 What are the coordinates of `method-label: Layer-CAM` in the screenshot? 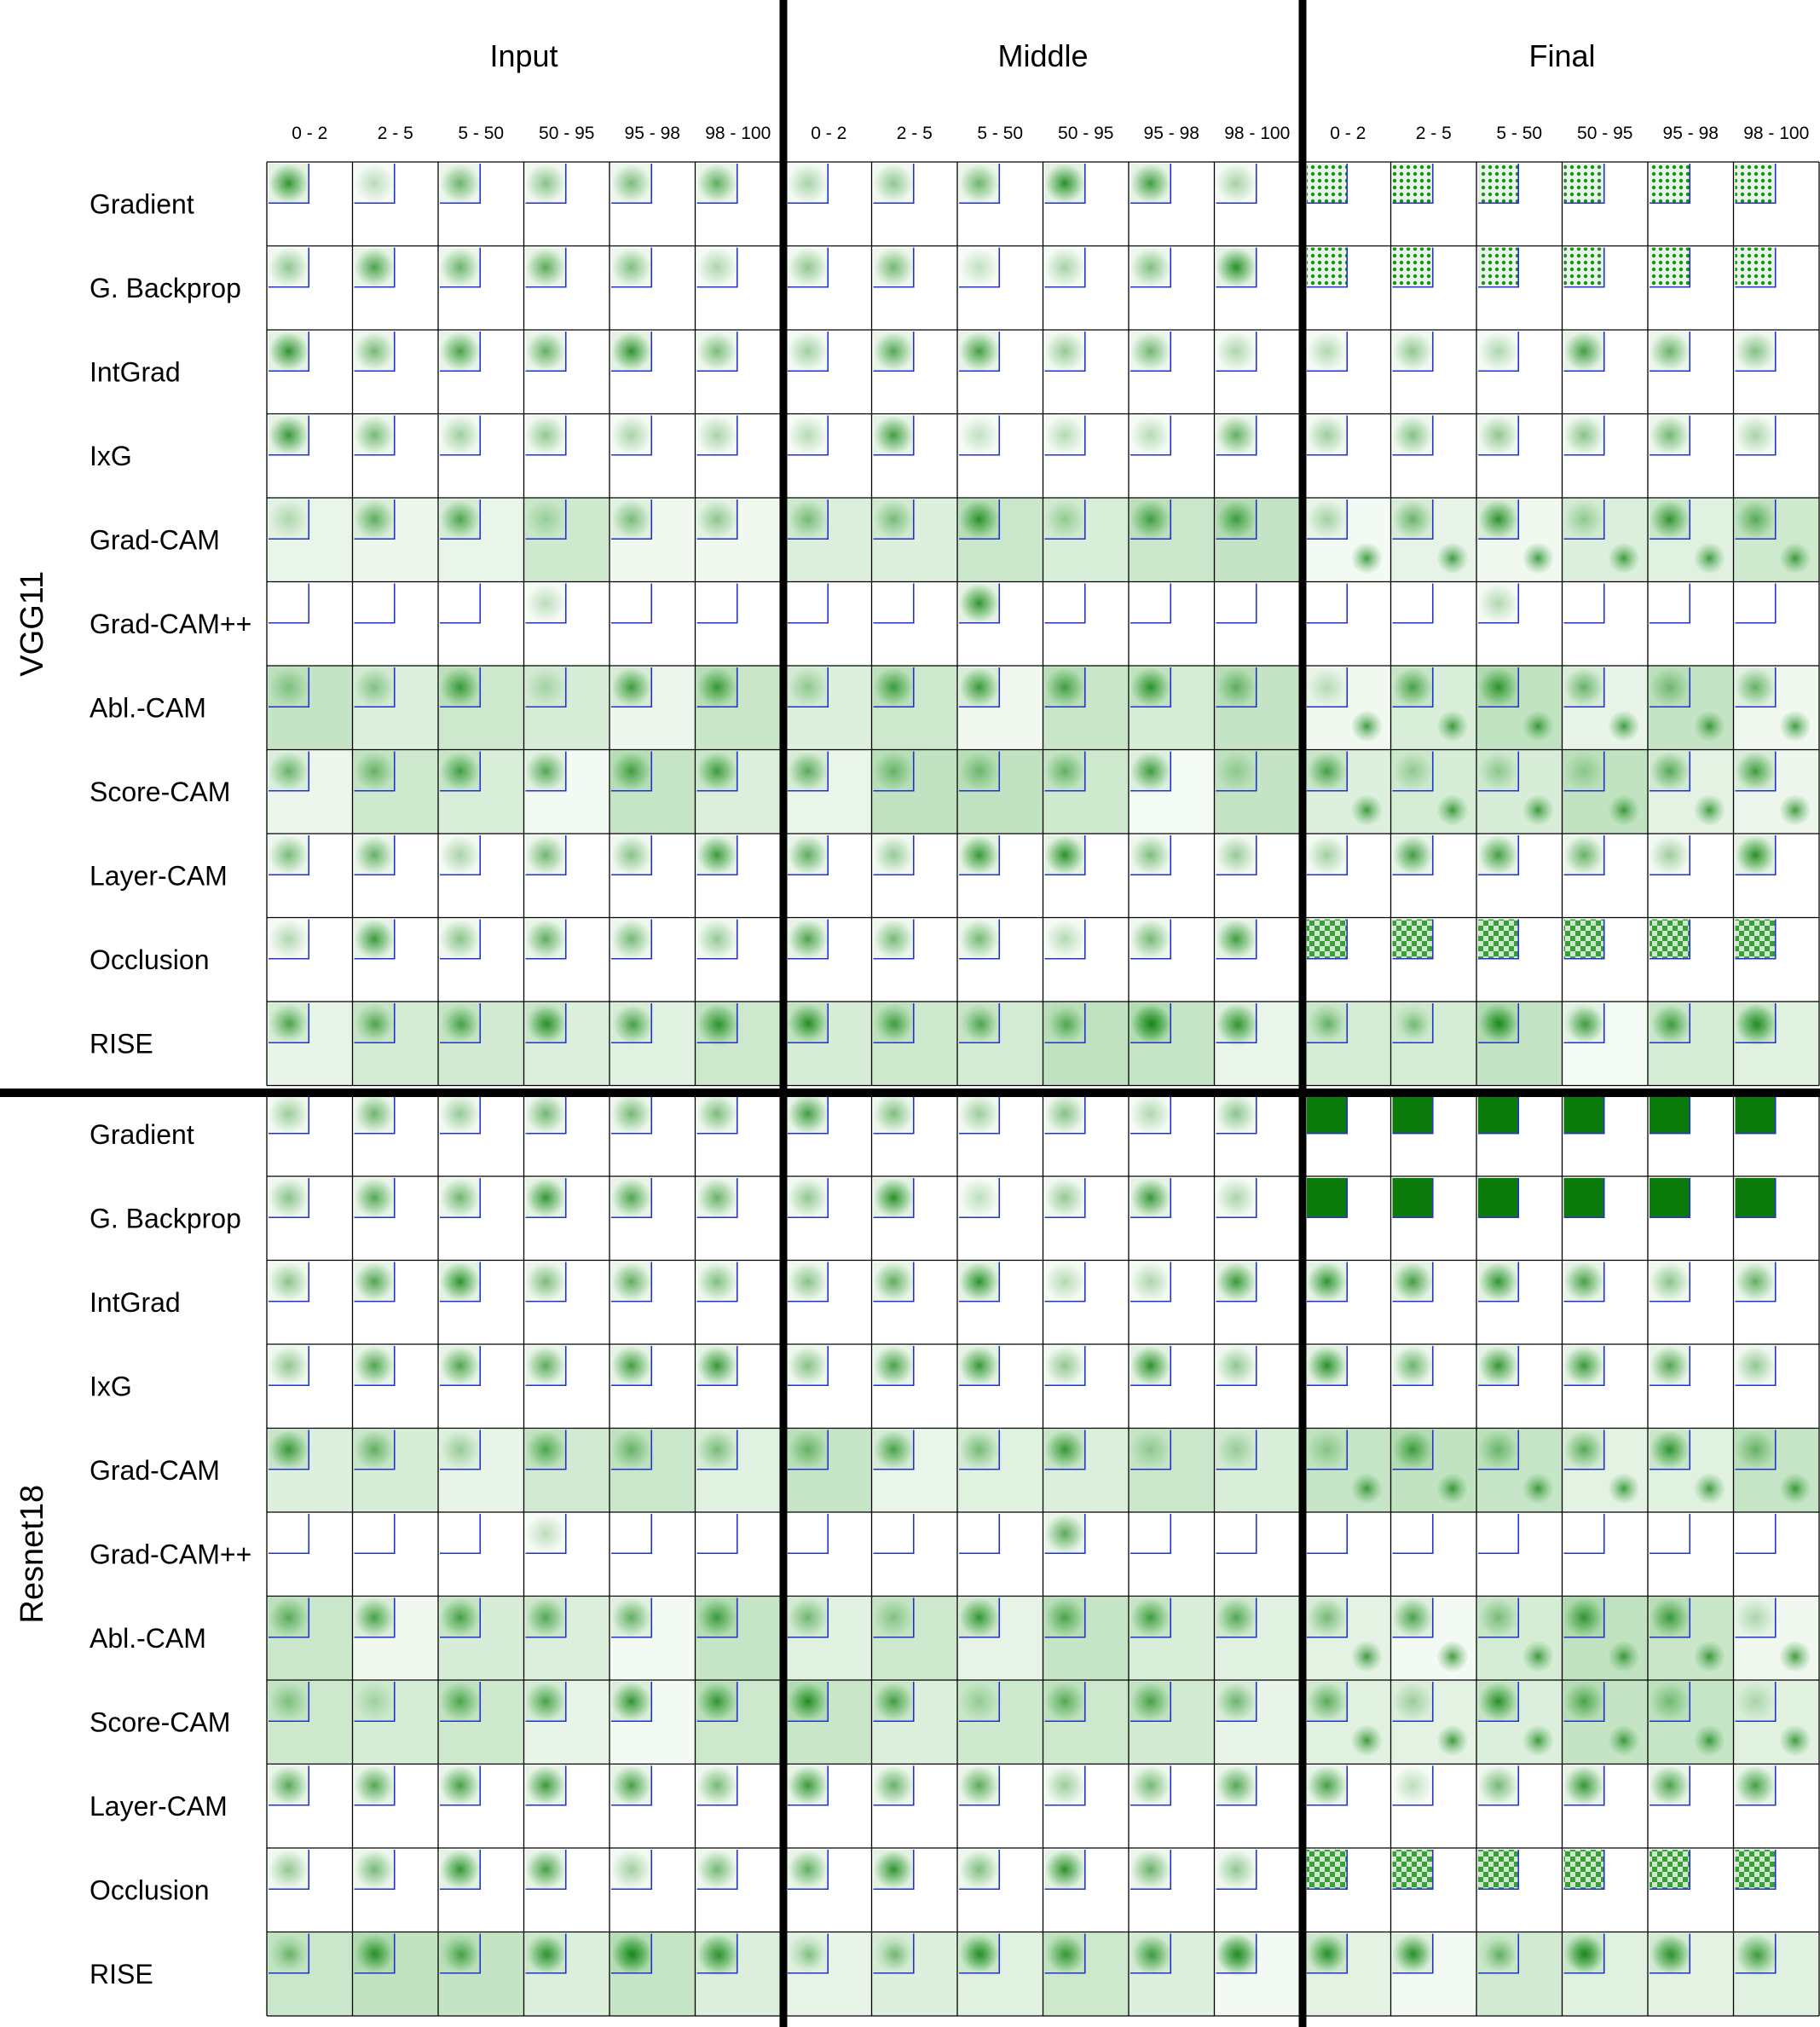 It's located at (159, 1806).